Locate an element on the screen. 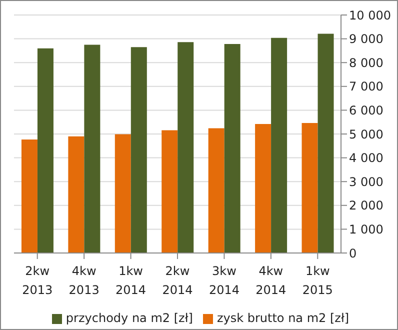 This screenshot has width=398, height=330. y-tick-label: 4 000 is located at coordinates (366, 158).